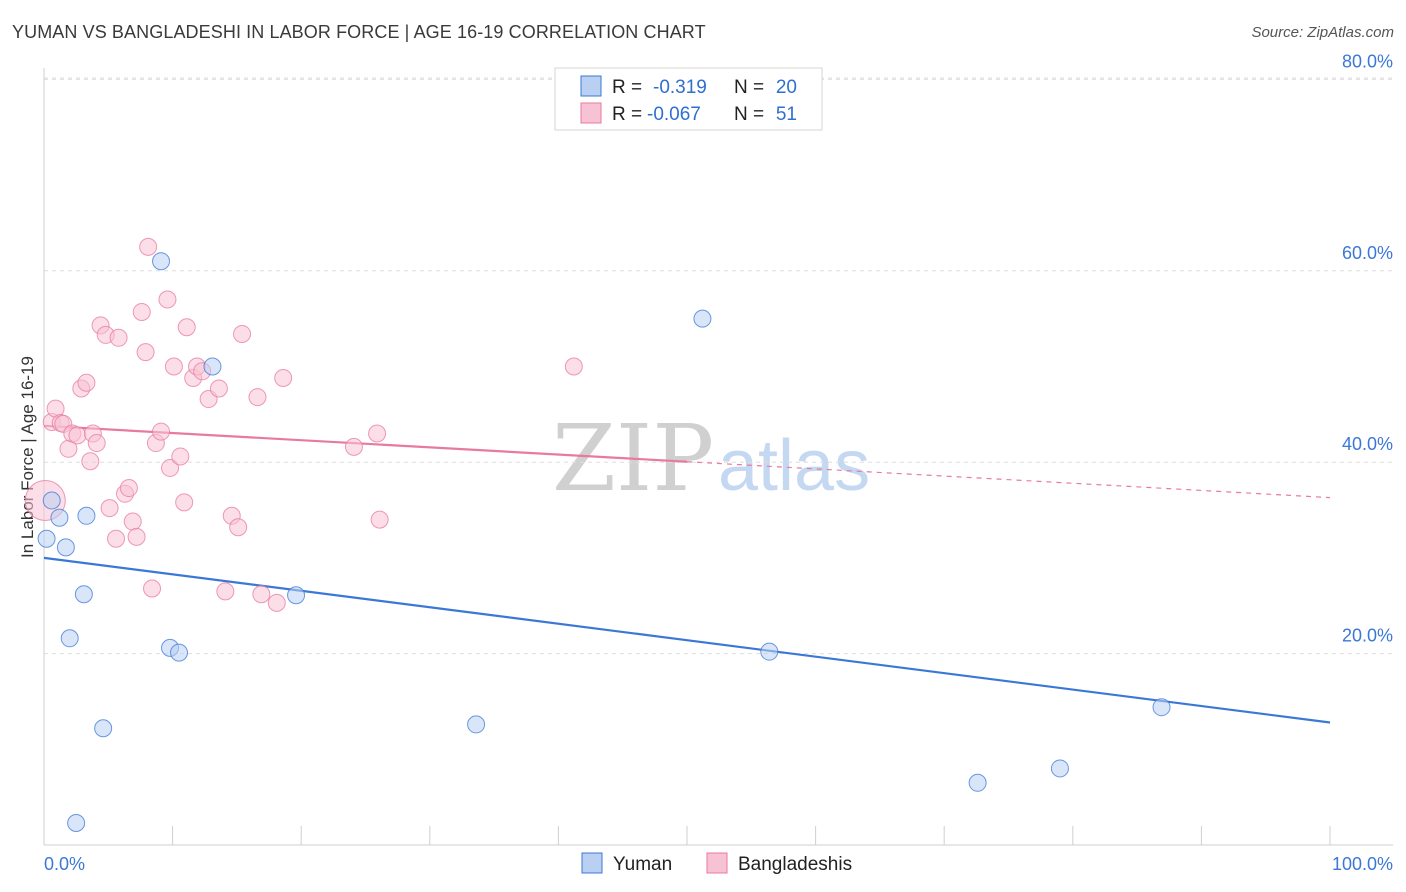  I want to click on legend-swatch-bangladeshis, so click(591, 113).